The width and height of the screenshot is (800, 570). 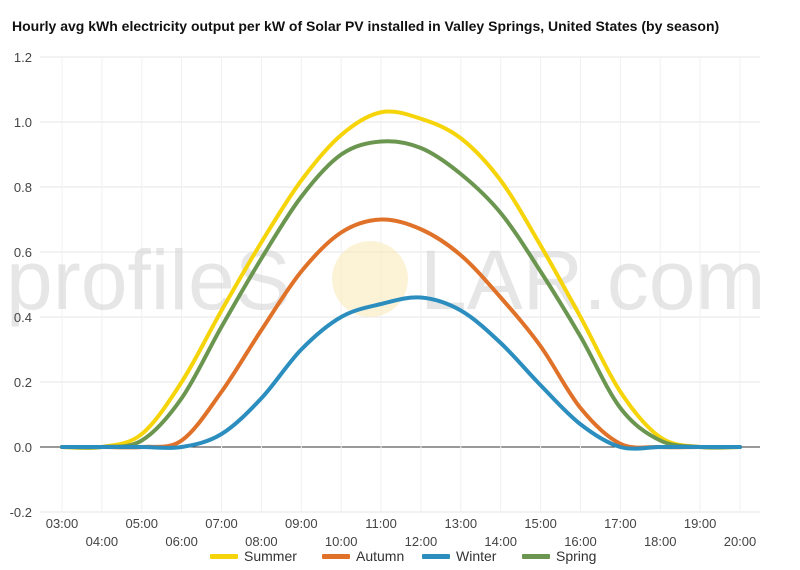 What do you see at coordinates (540, 523) in the screenshot?
I see `x-tick-label: 15:00` at bounding box center [540, 523].